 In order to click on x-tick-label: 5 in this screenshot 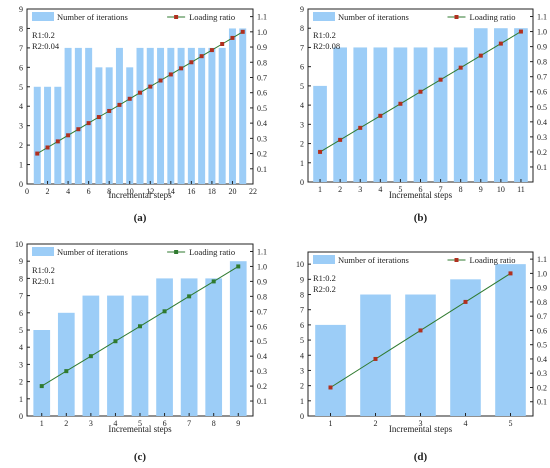, I will do `click(140, 423)`.